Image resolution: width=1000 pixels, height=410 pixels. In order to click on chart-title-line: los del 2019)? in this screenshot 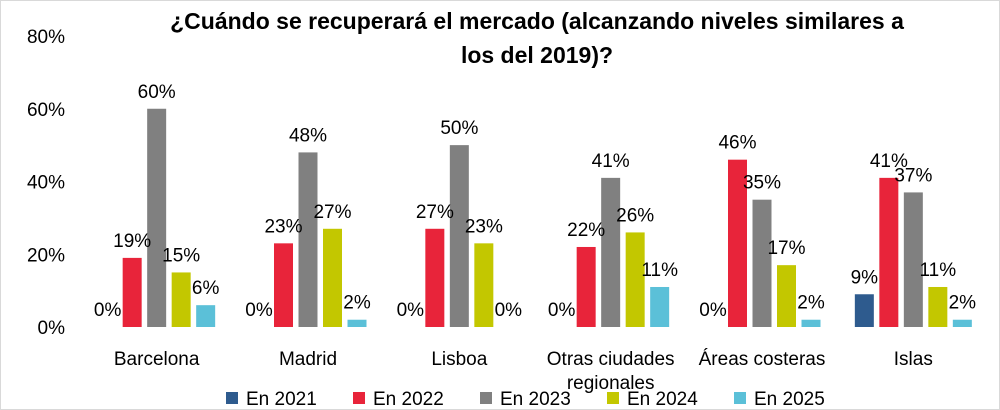, I will do `click(537, 55)`.